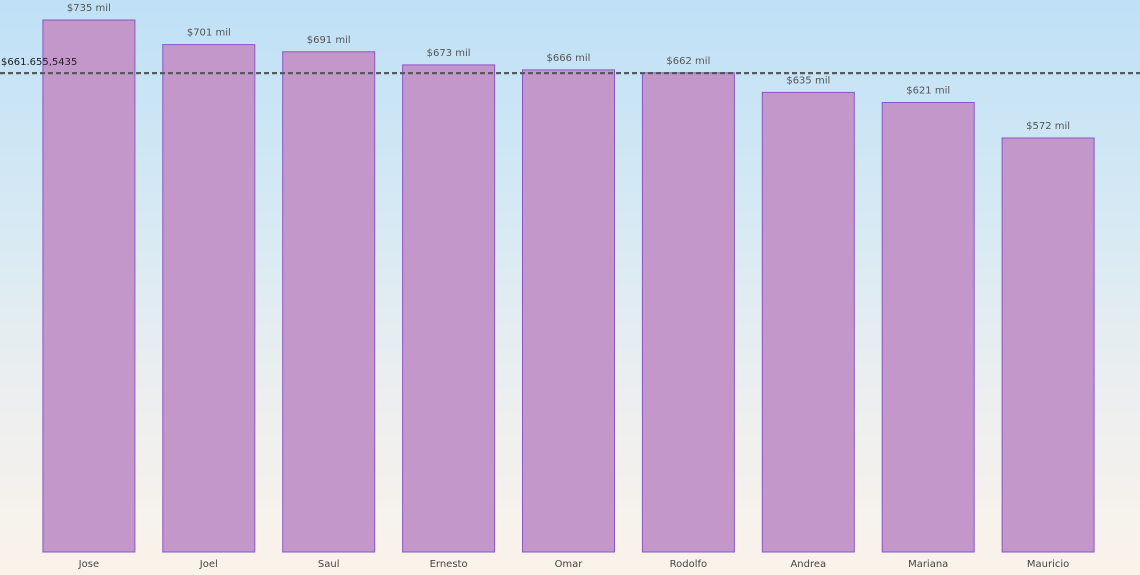  I want to click on x-tick-rodolfo: Rodolfo, so click(689, 564).